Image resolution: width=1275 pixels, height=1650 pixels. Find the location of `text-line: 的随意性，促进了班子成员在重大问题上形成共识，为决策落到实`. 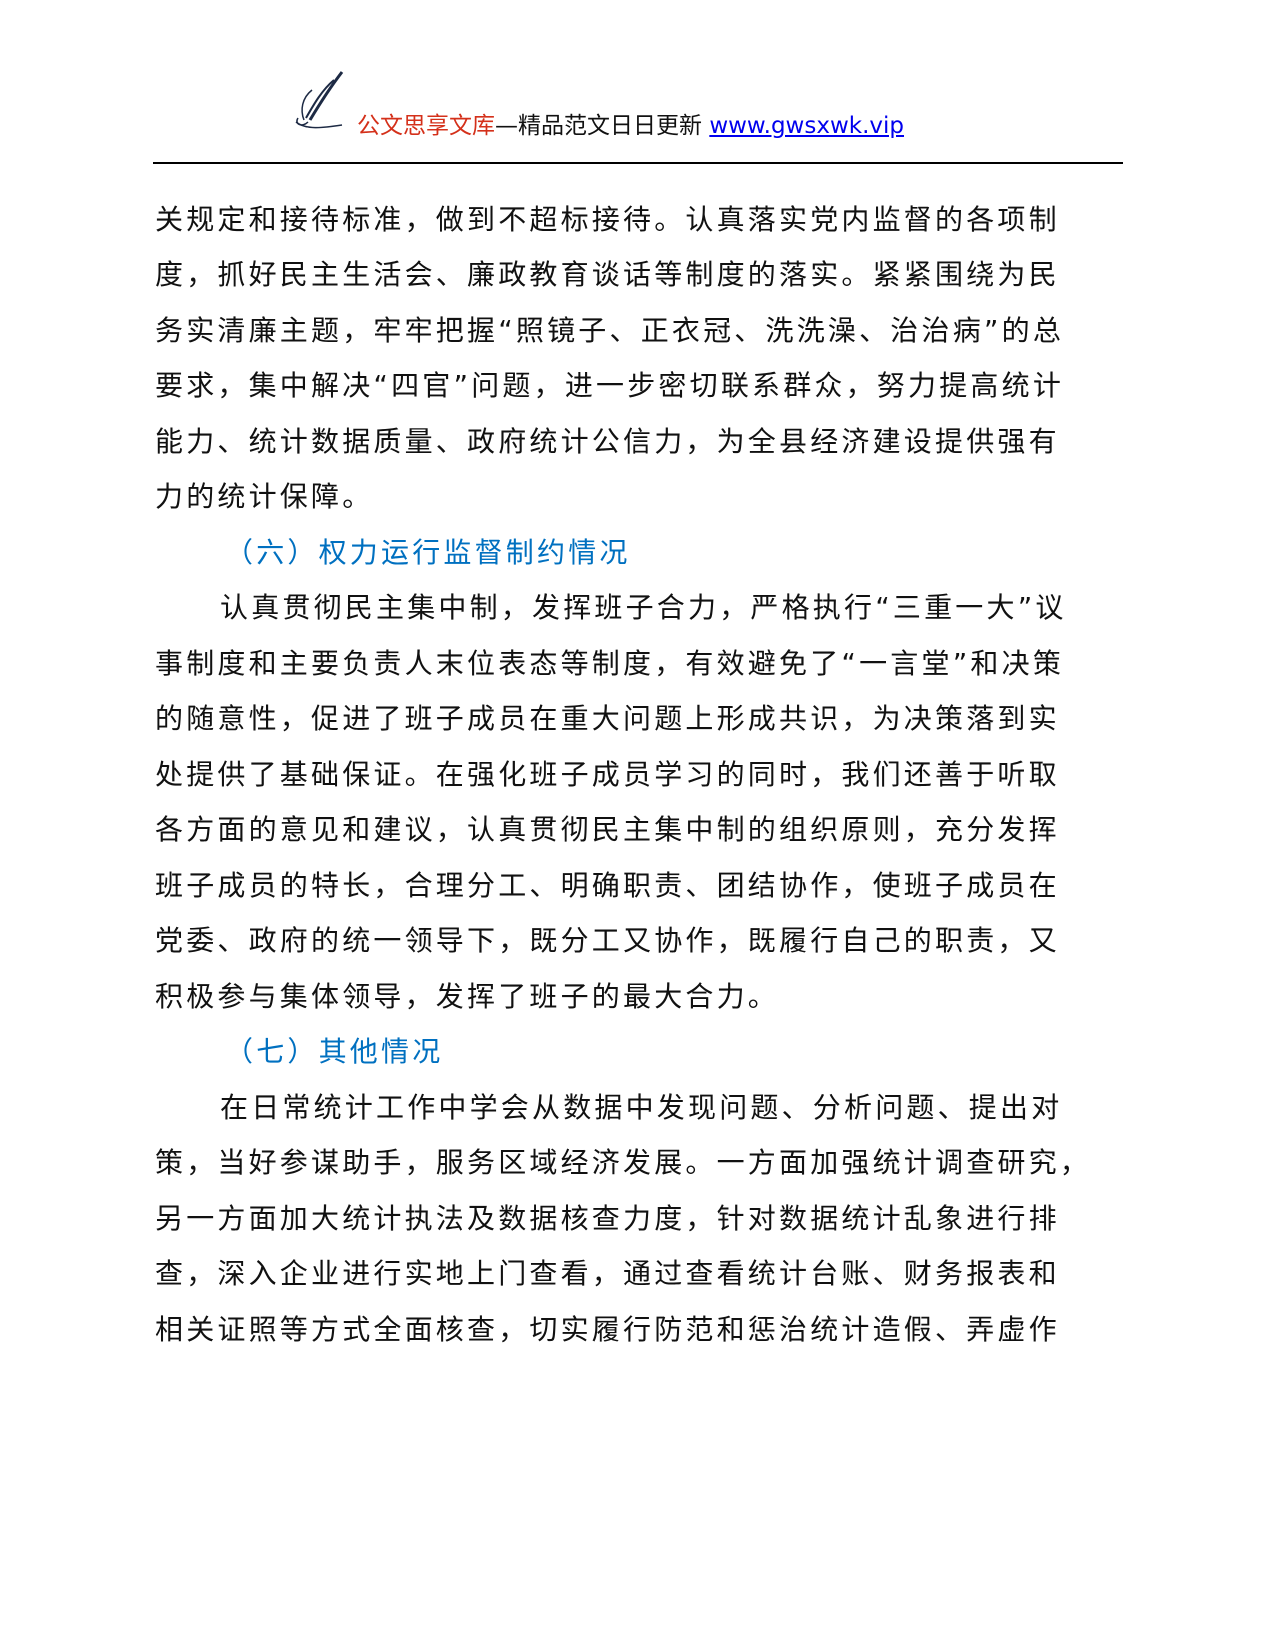

text-line: 的随意性，促进了班子成员在重大问题上形成共识，为决策落到实 is located at coordinates (607, 718).